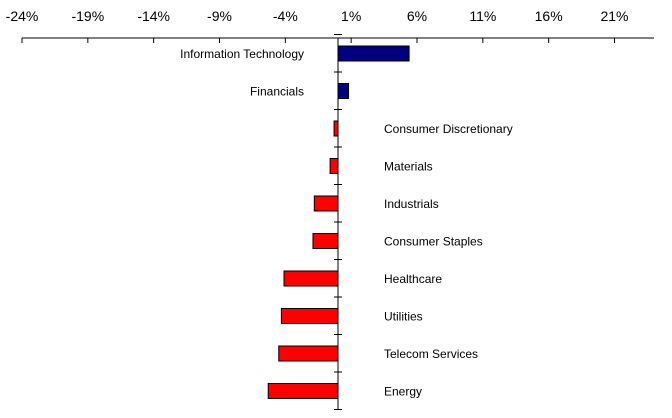  I want to click on category-label: Utilities, so click(403, 317).